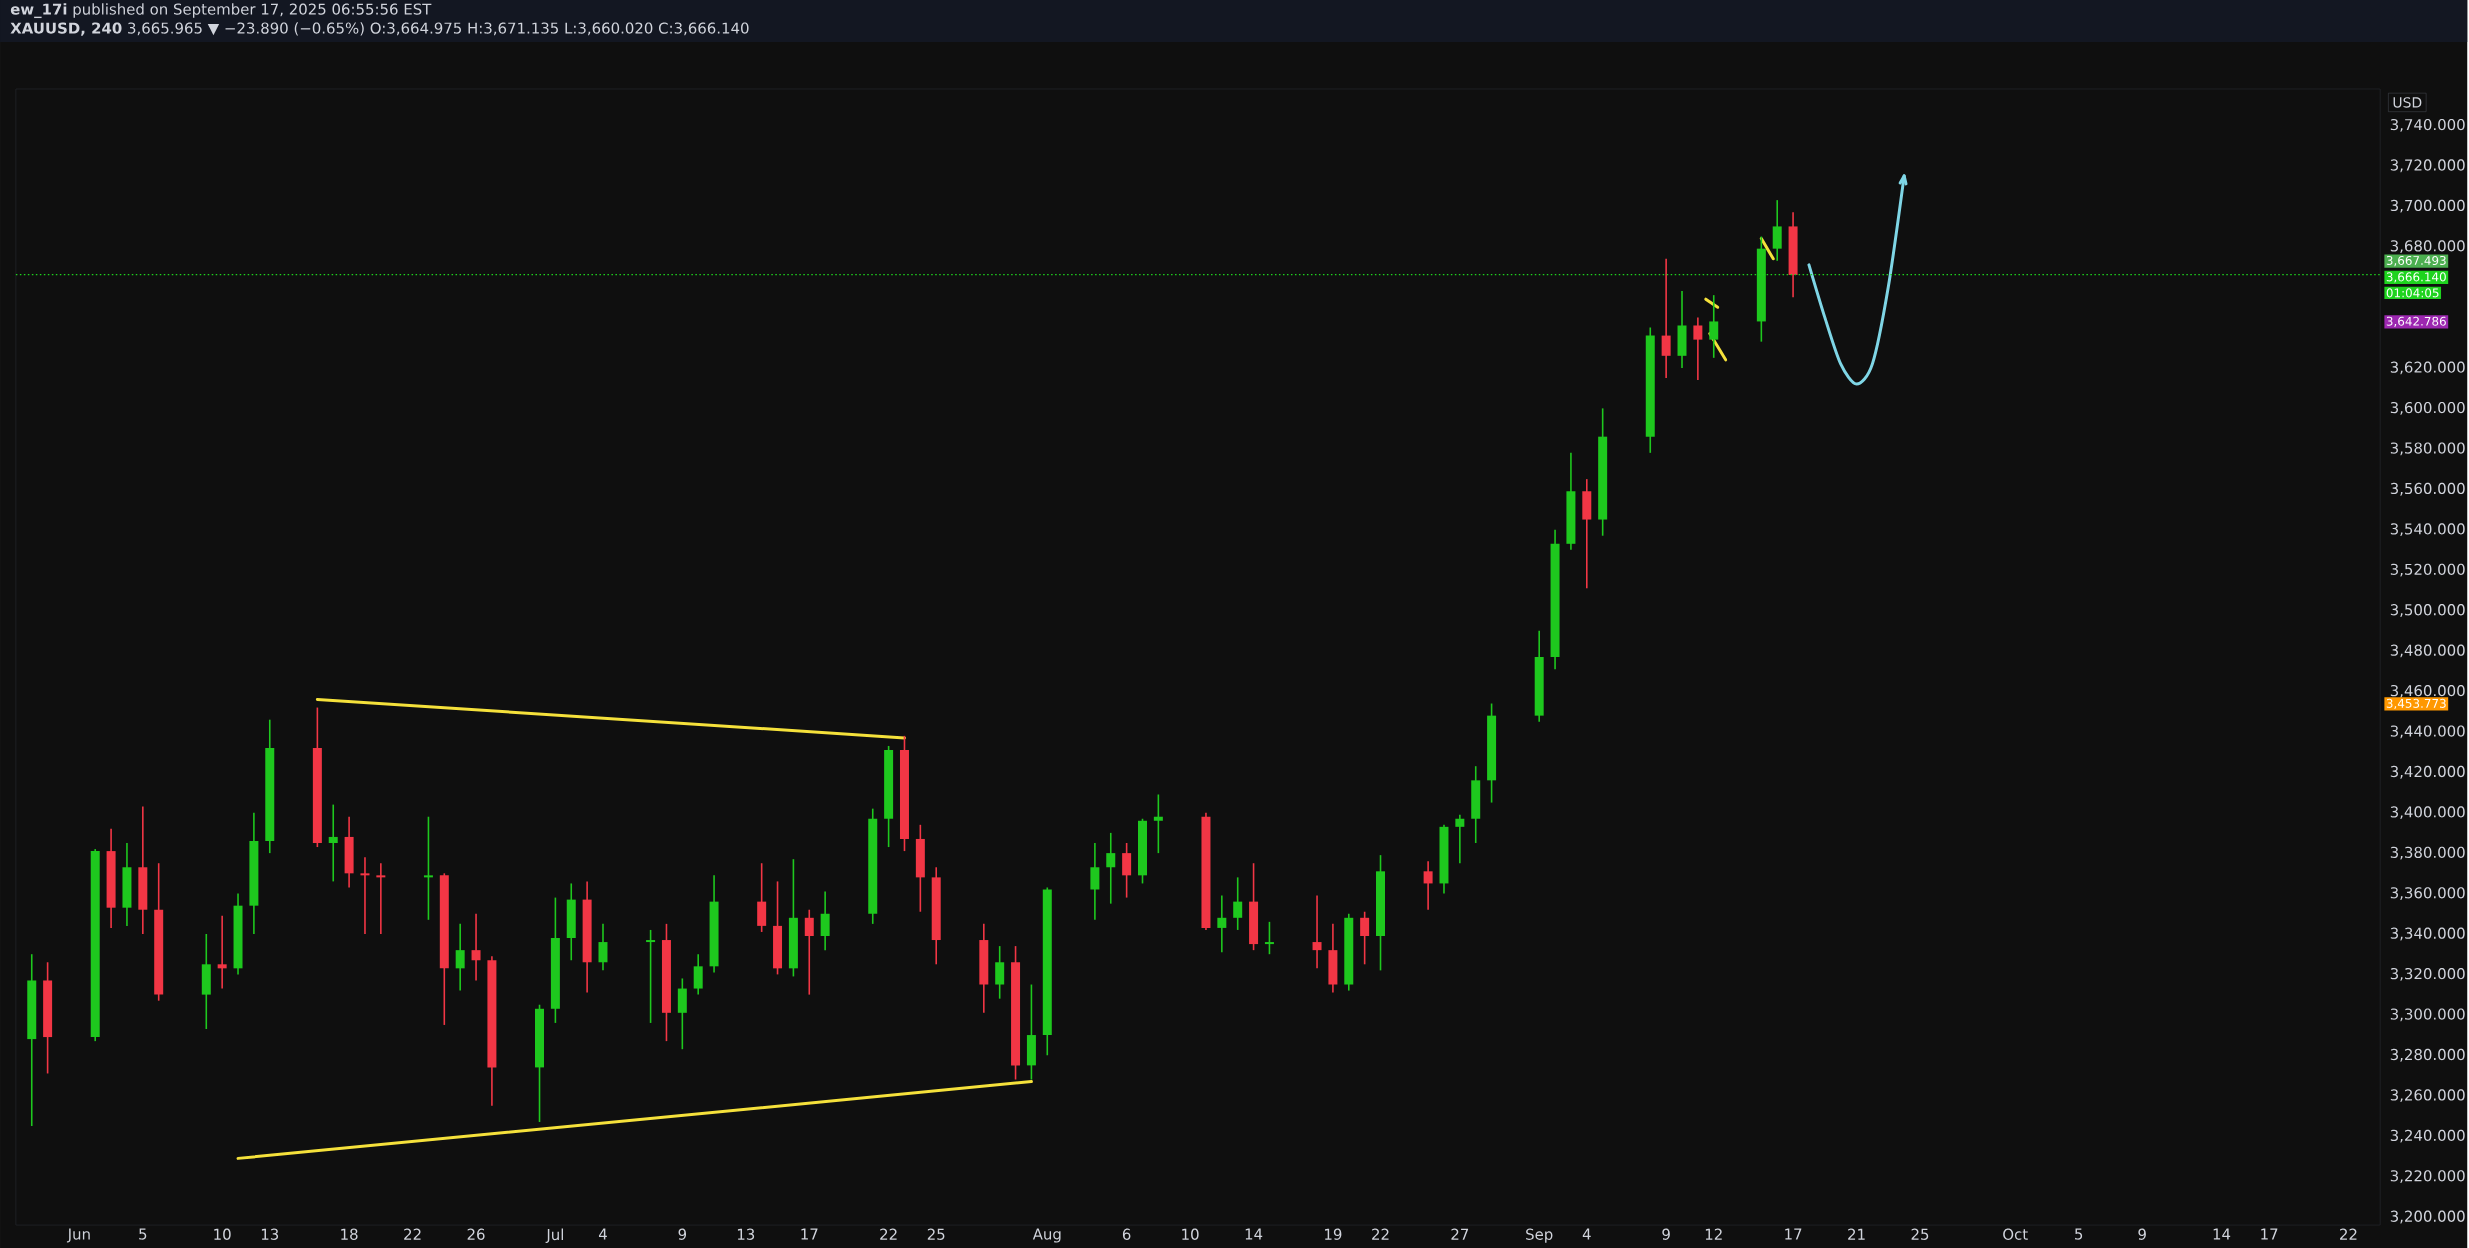  I want to click on y-tick-label: 3,740.000, so click(2427, 125).